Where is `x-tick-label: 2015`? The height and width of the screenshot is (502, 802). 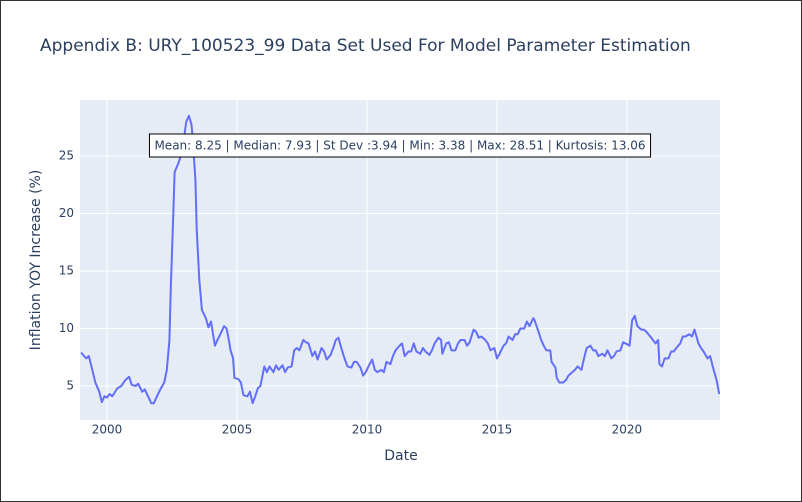
x-tick-label: 2015 is located at coordinates (497, 430).